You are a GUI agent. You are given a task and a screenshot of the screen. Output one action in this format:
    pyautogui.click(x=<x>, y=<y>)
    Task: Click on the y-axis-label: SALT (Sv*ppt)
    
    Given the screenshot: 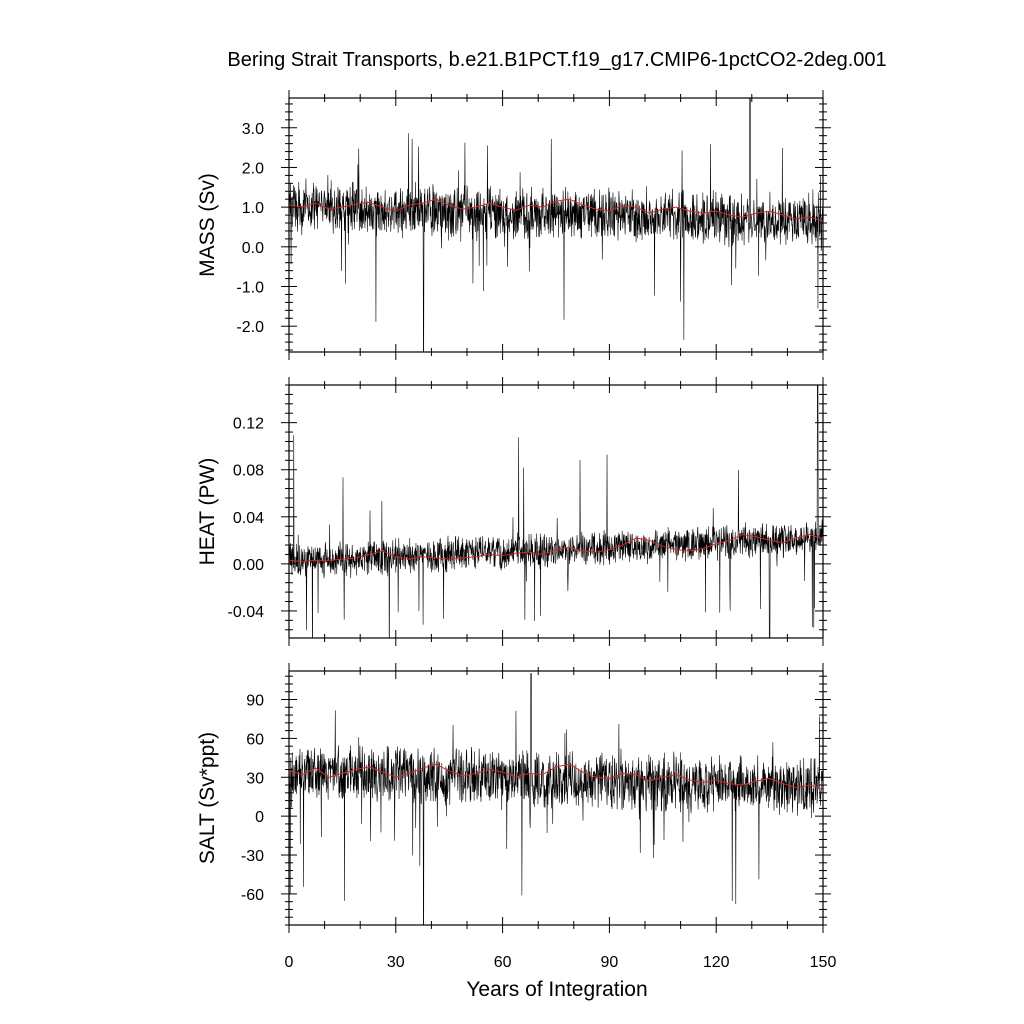 What is the action you would take?
    pyautogui.click(x=207, y=798)
    